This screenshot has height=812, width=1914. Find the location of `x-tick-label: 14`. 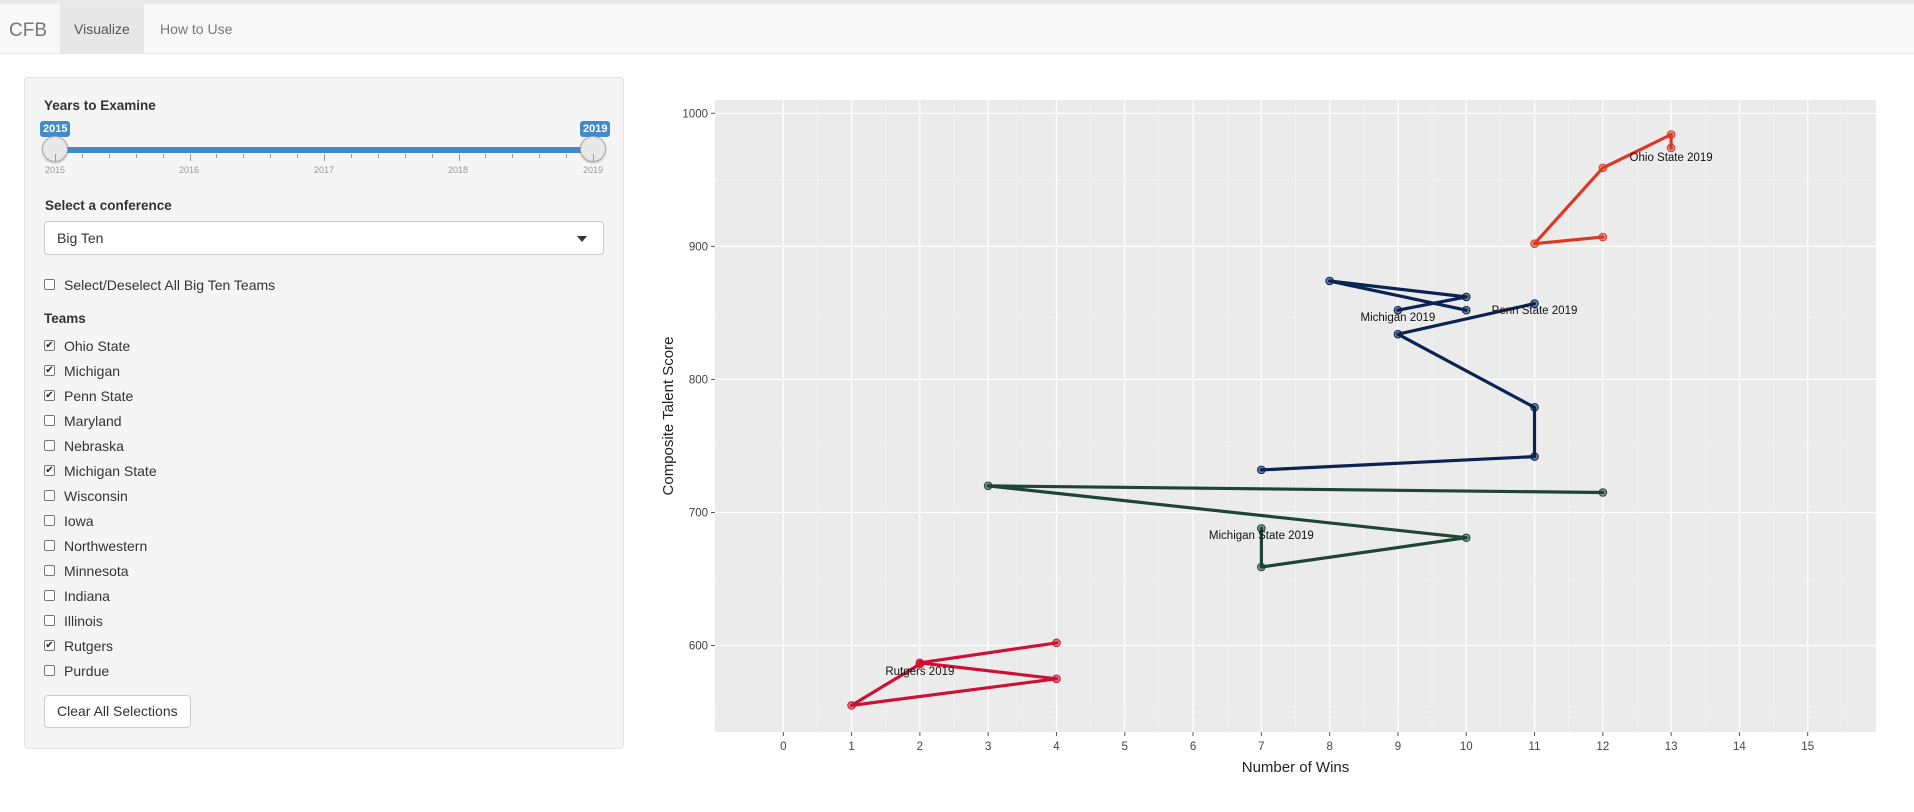

x-tick-label: 14 is located at coordinates (1739, 747).